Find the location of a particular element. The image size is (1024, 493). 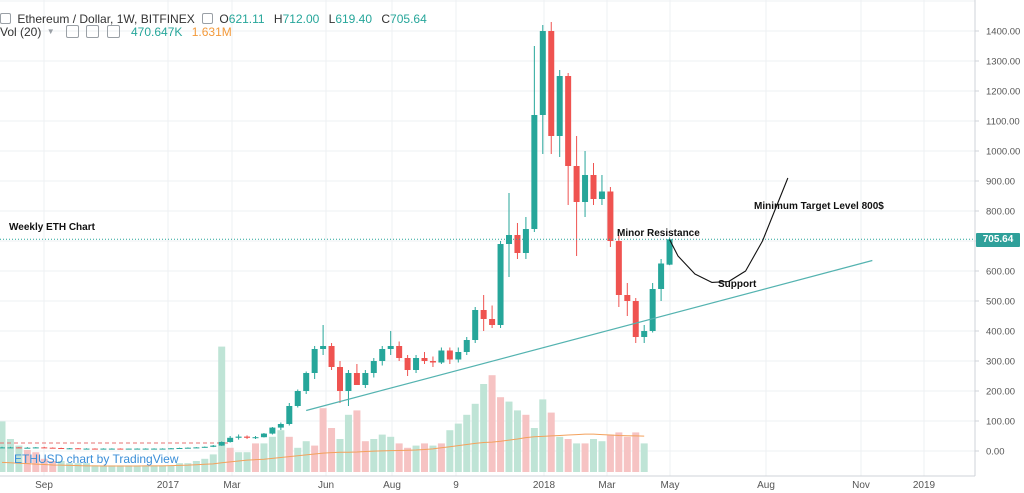

price-tick-label: 1400.00 is located at coordinates (1003, 32).